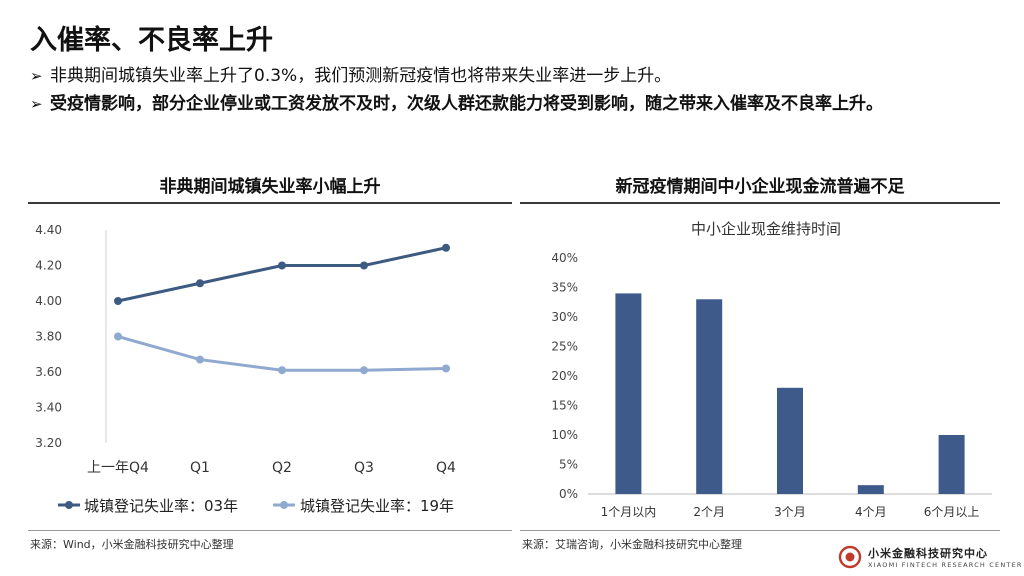 The height and width of the screenshot is (576, 1024). What do you see at coordinates (48, 408) in the screenshot?
I see `y-tick-label: 3.40` at bounding box center [48, 408].